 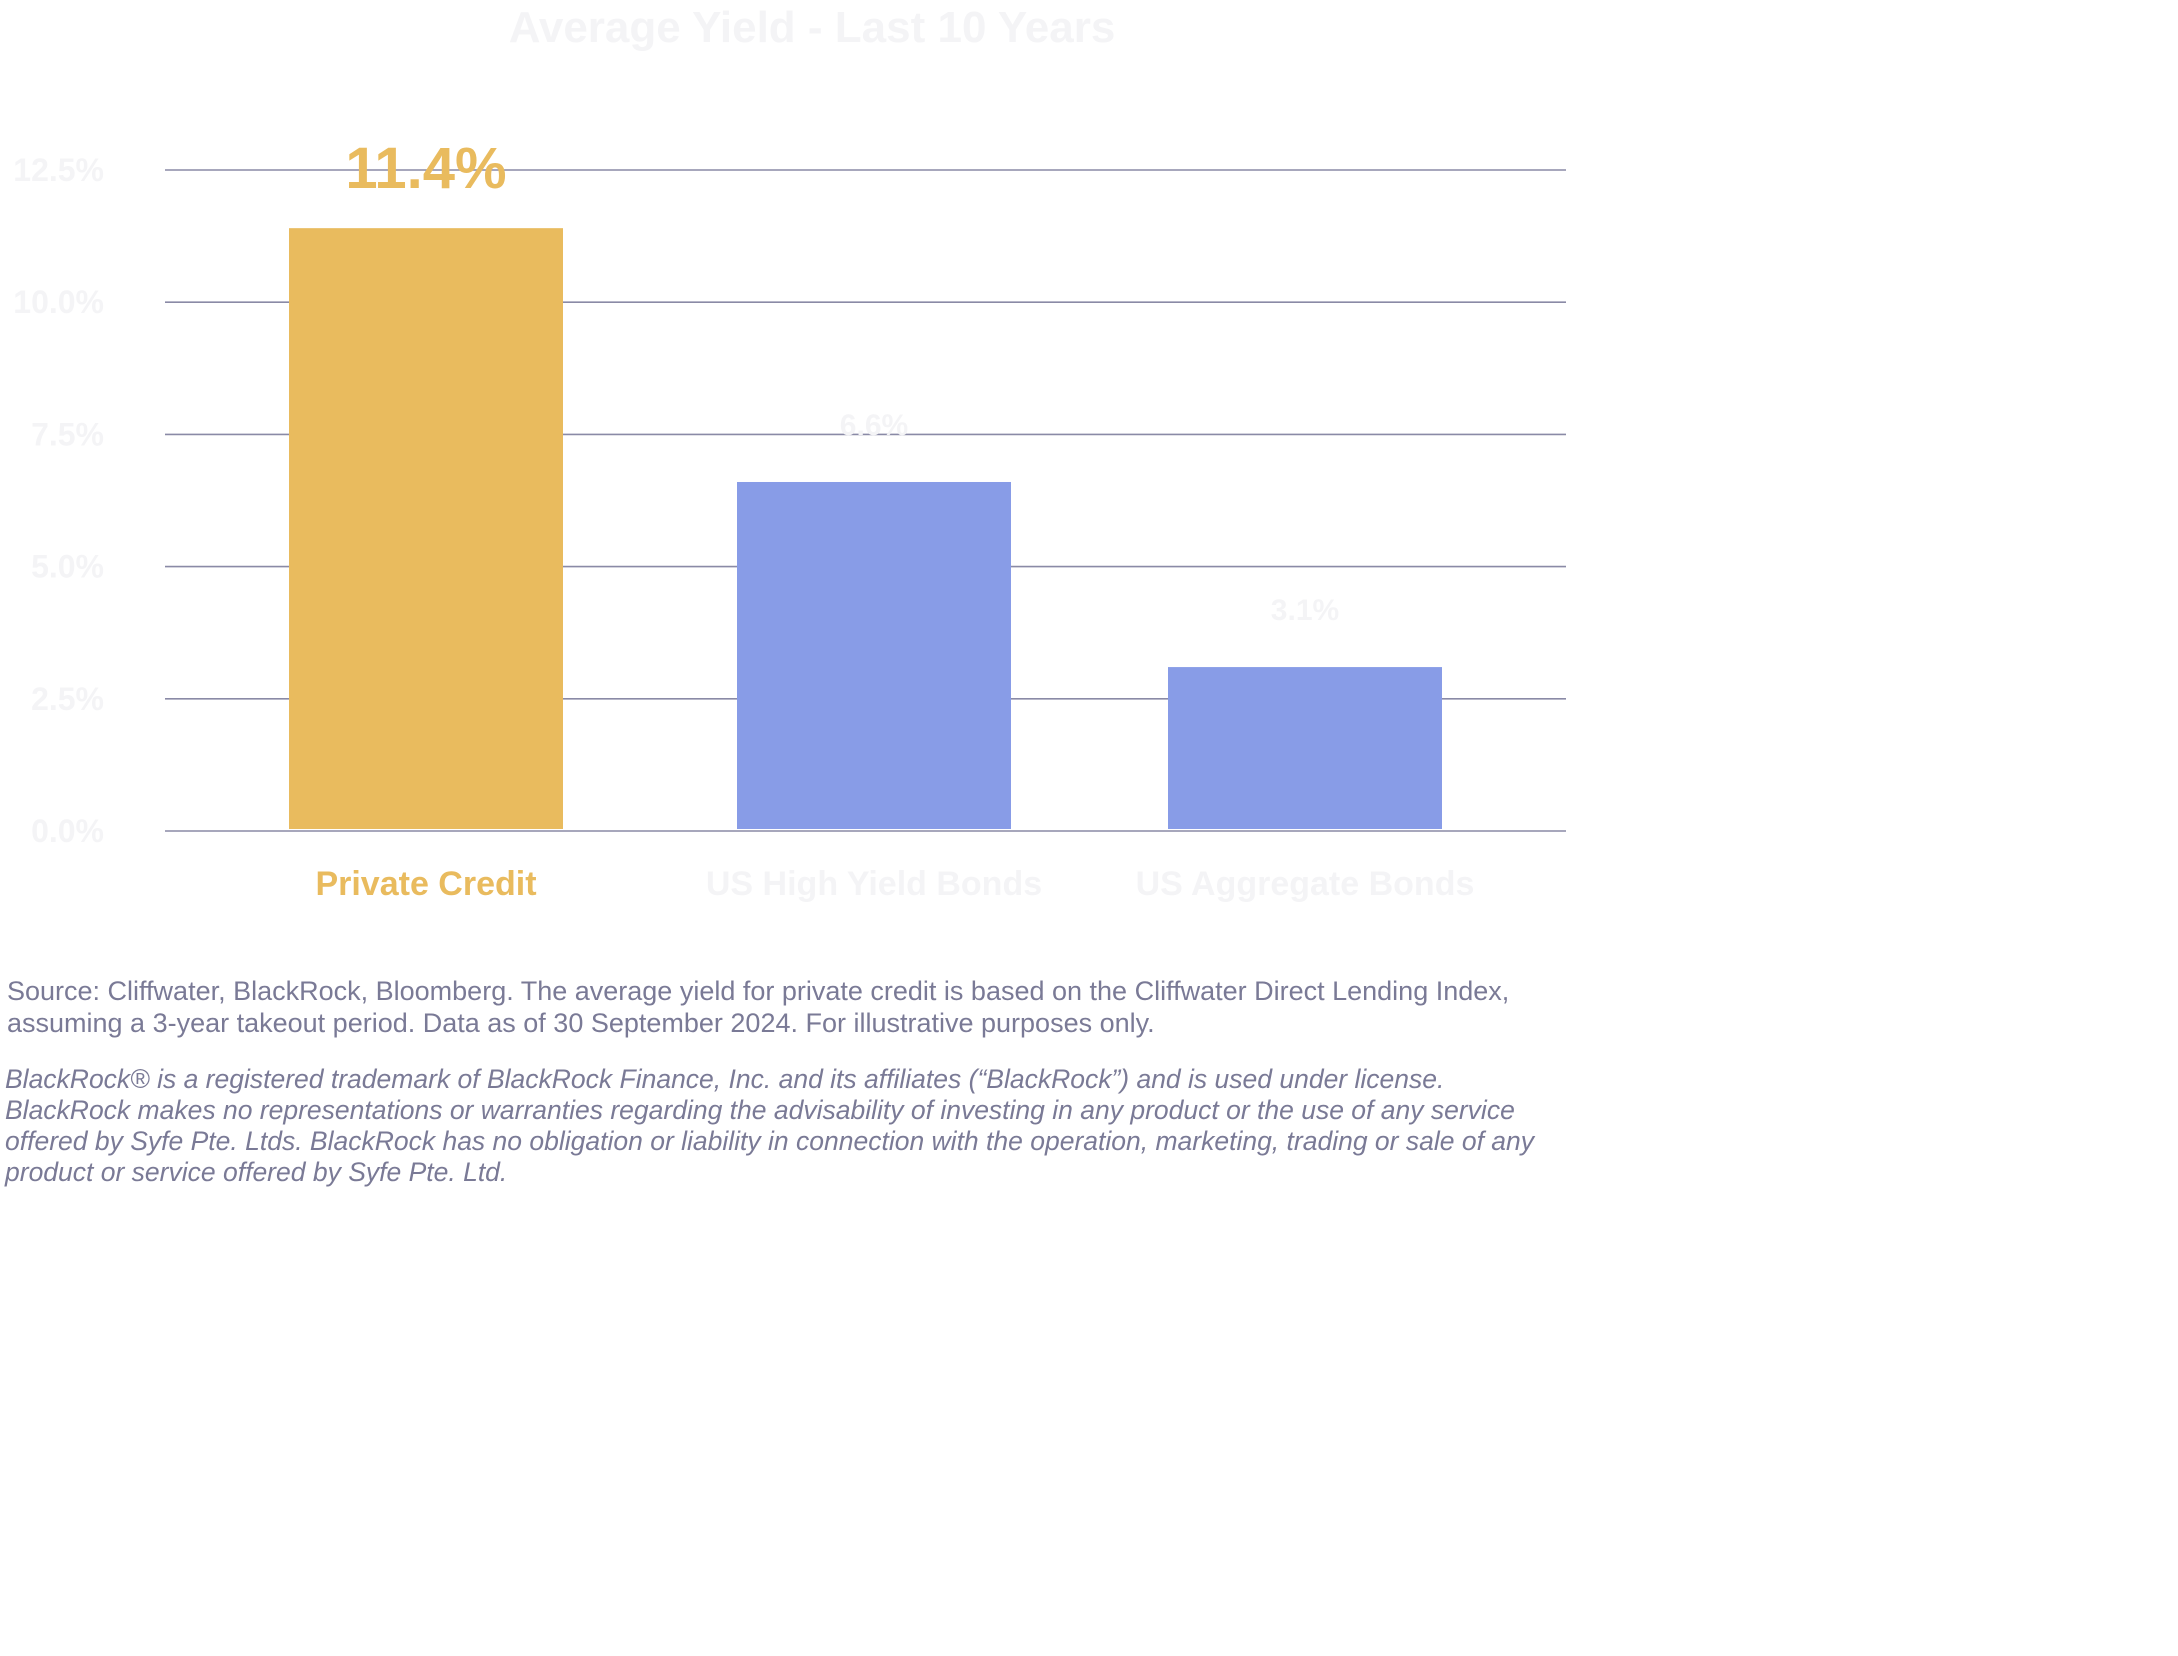 I want to click on y-tick-label: 5.0%, so click(x=67, y=567).